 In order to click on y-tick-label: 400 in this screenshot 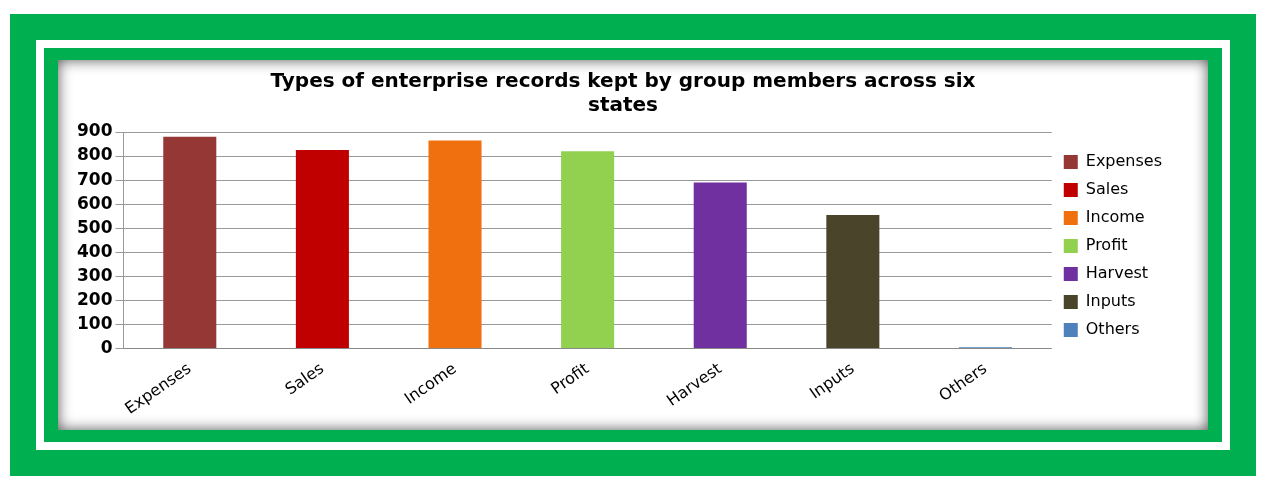, I will do `click(94, 250)`.